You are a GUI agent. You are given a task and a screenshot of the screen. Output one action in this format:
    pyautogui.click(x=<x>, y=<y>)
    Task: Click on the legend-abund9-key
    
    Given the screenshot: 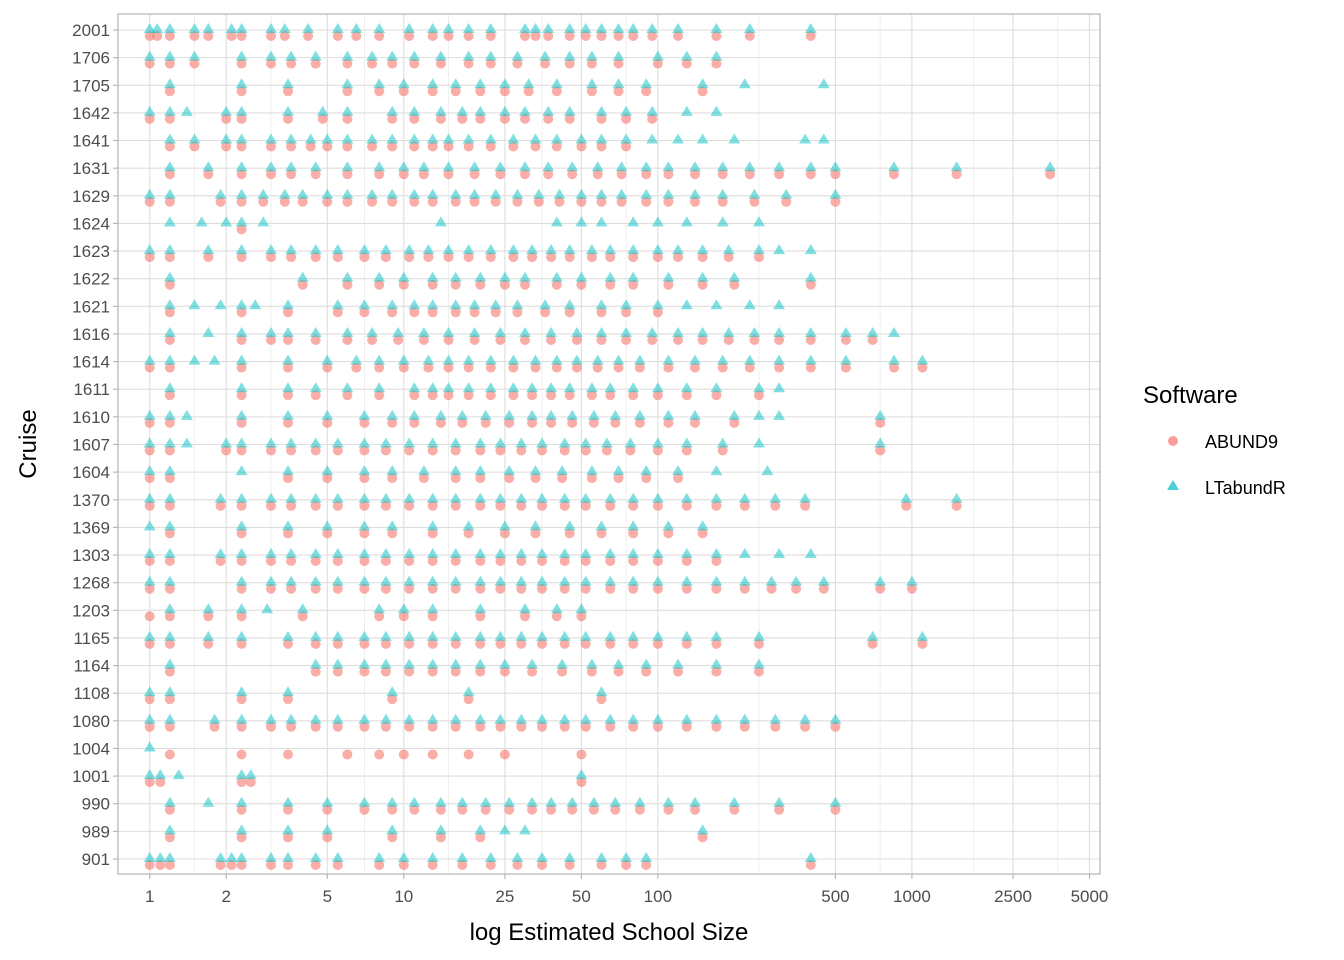 What is the action you would take?
    pyautogui.click(x=1173, y=441)
    